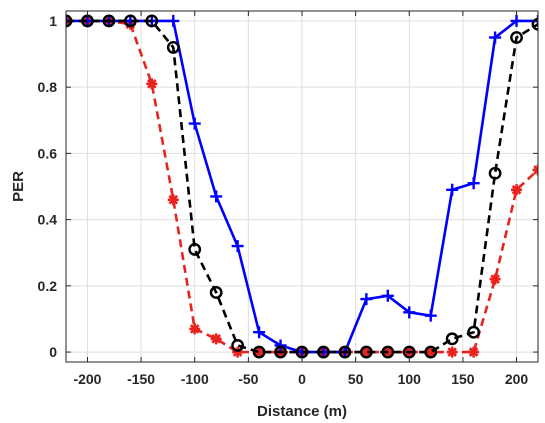 The height and width of the screenshot is (423, 545). I want to click on y-tick-label: 0.2, so click(48, 286).